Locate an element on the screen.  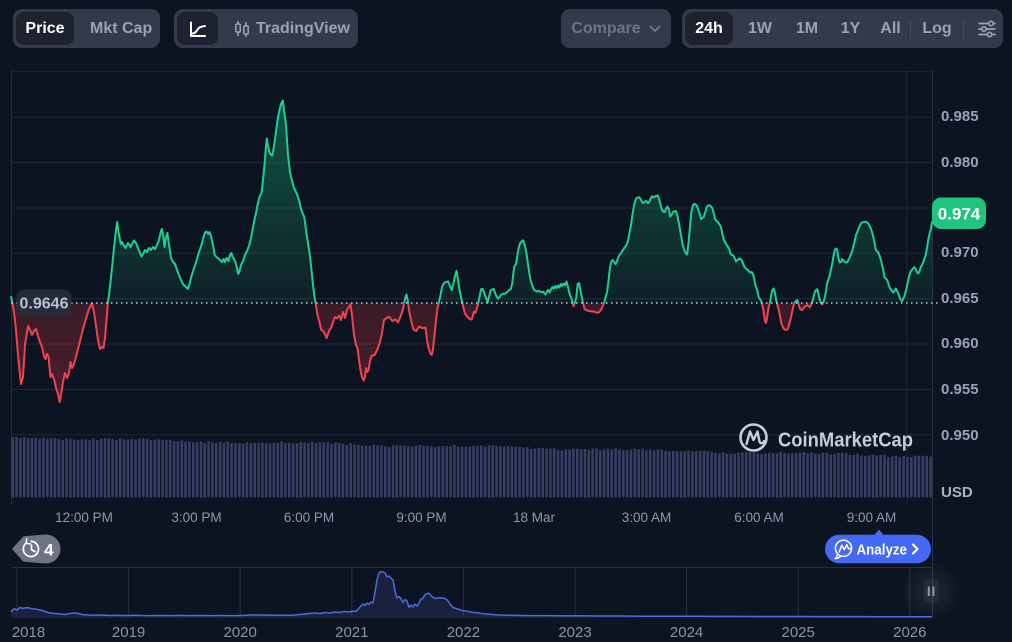
svg-text: 0.974 is located at coordinates (959, 214).